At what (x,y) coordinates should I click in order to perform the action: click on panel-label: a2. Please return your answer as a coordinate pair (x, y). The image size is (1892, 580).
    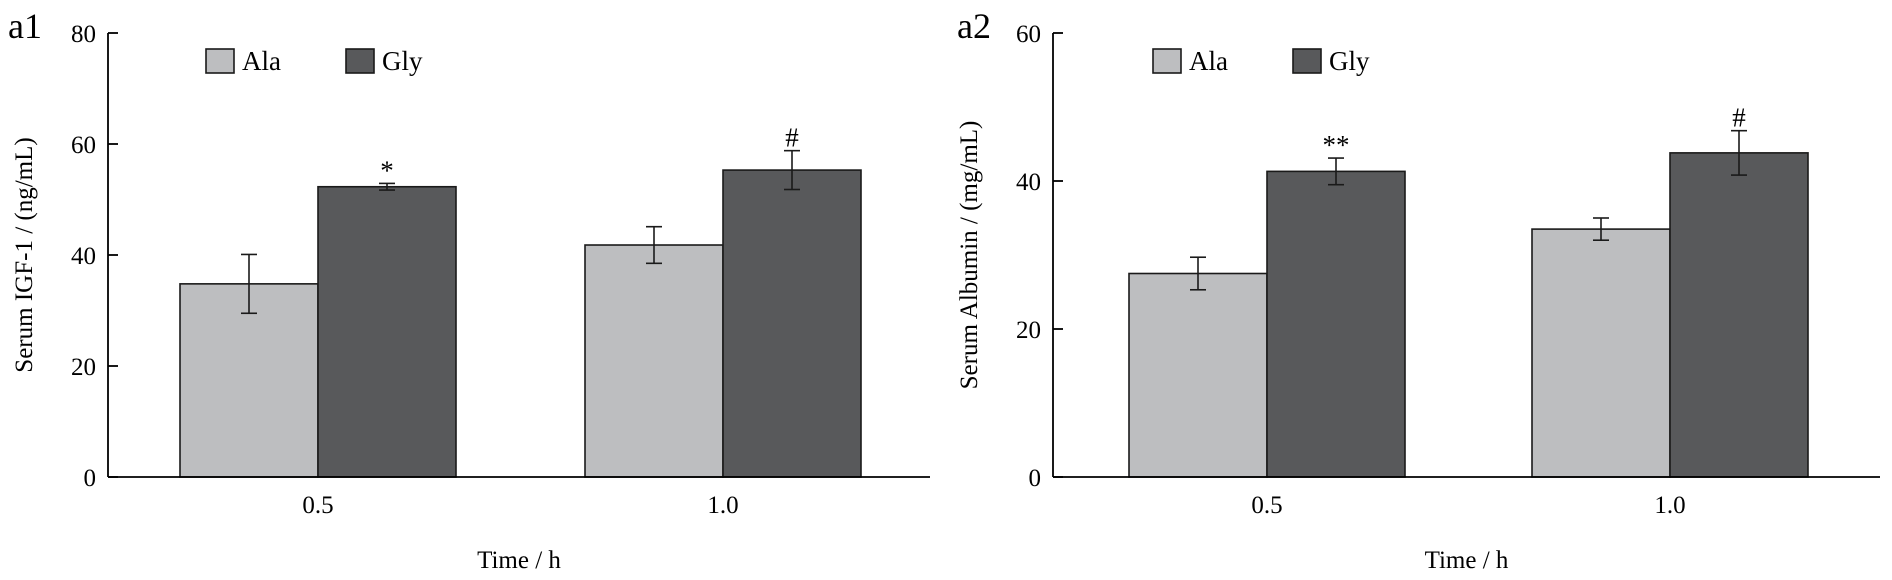
    Looking at the image, I should click on (974, 26).